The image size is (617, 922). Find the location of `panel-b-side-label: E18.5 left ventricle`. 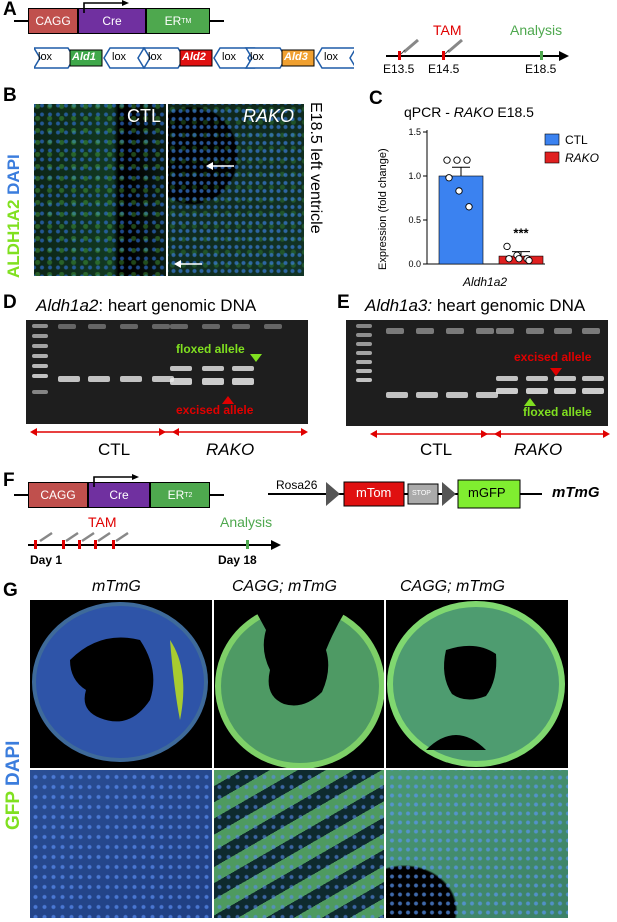

panel-b-side-label: E18.5 left ventricle is located at coordinates (315, 168).